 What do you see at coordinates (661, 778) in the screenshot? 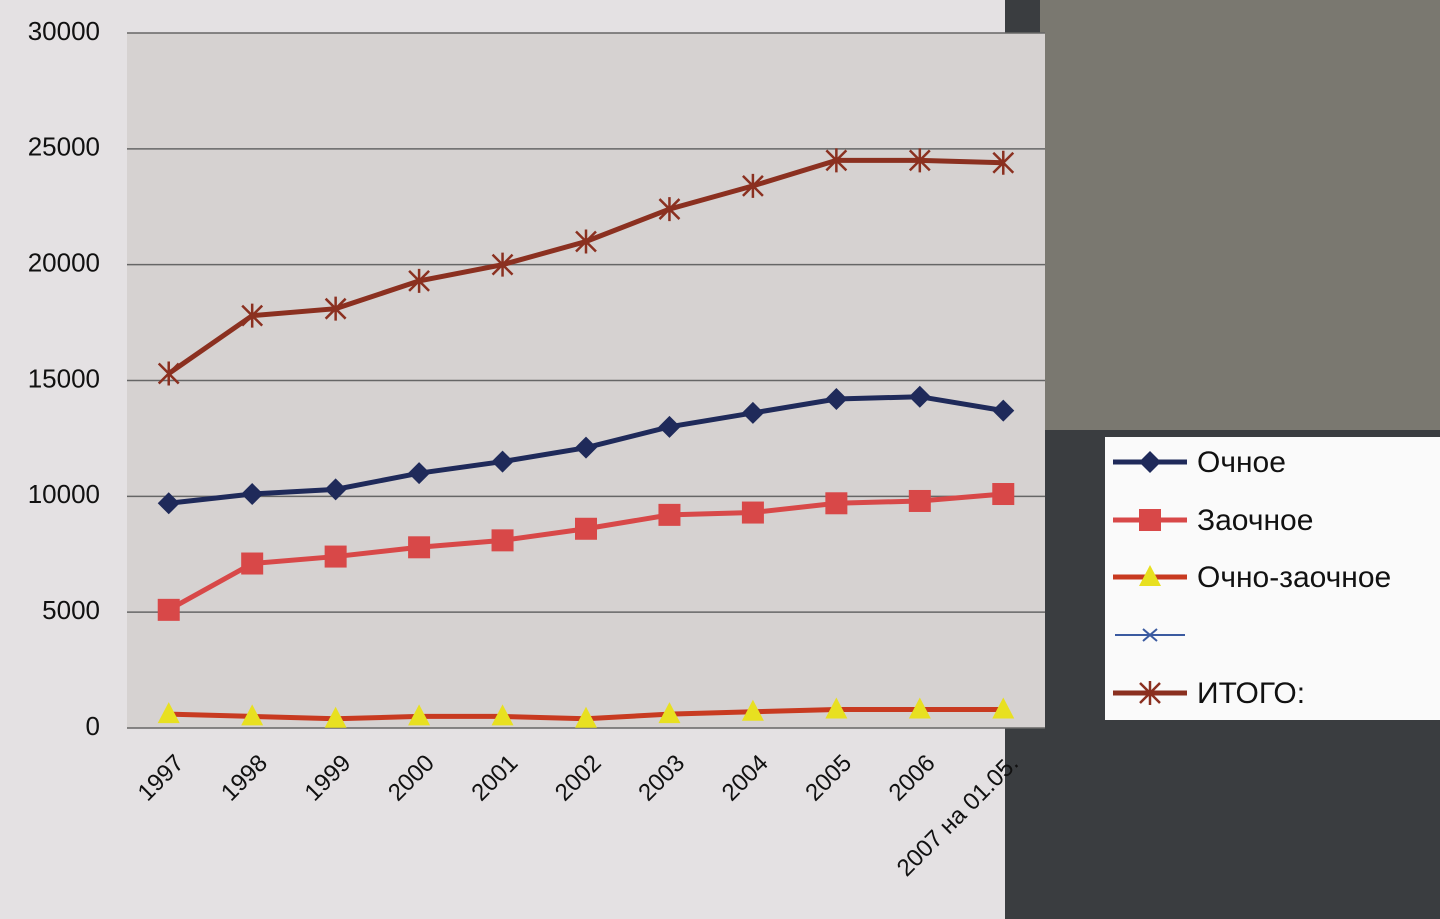
I see `x-tick-label: 2003` at bounding box center [661, 778].